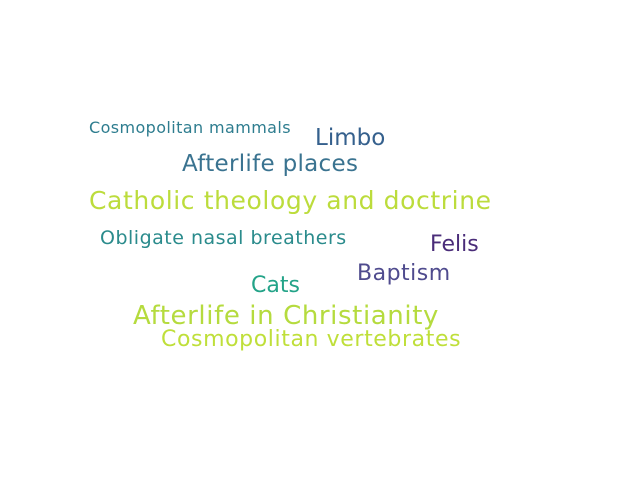 The height and width of the screenshot is (480, 640). I want to click on word-cats: Cats, so click(275, 285).